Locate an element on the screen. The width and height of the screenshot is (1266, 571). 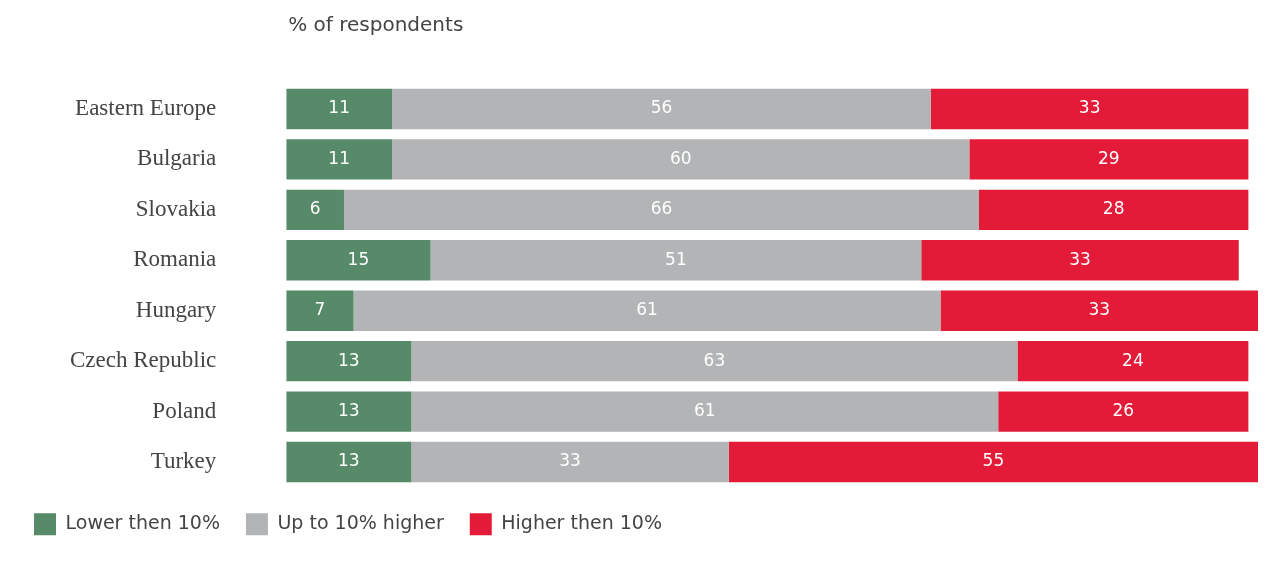
y-tick-label: Poland is located at coordinates (184, 410).